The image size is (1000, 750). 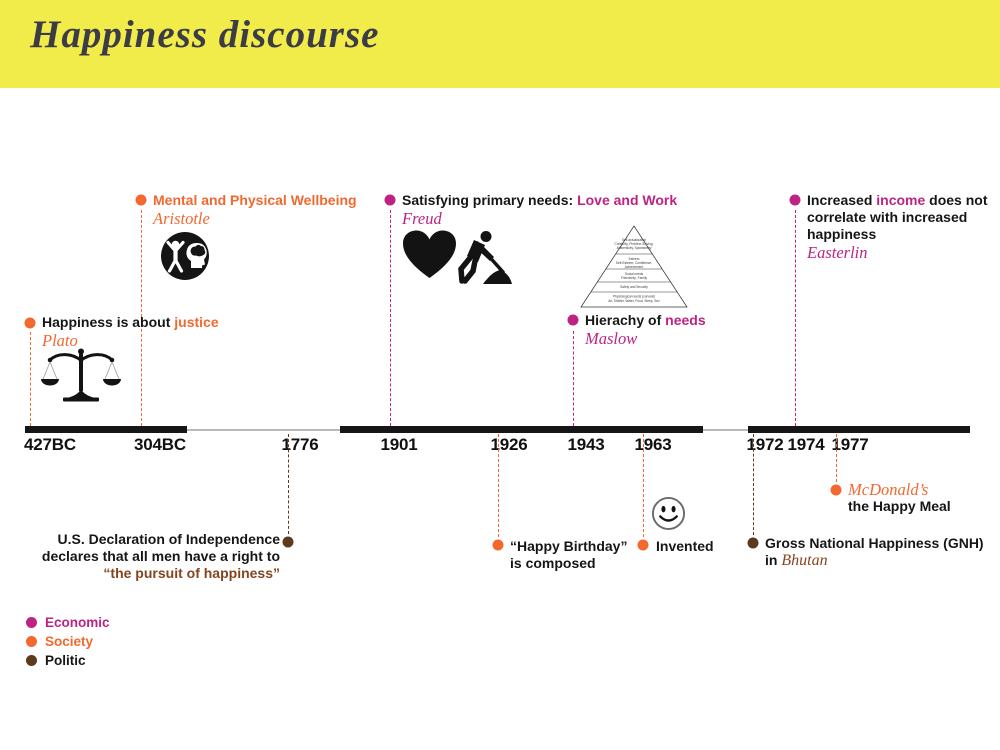 I want to click on legend-item-society: Society, so click(x=59, y=642).